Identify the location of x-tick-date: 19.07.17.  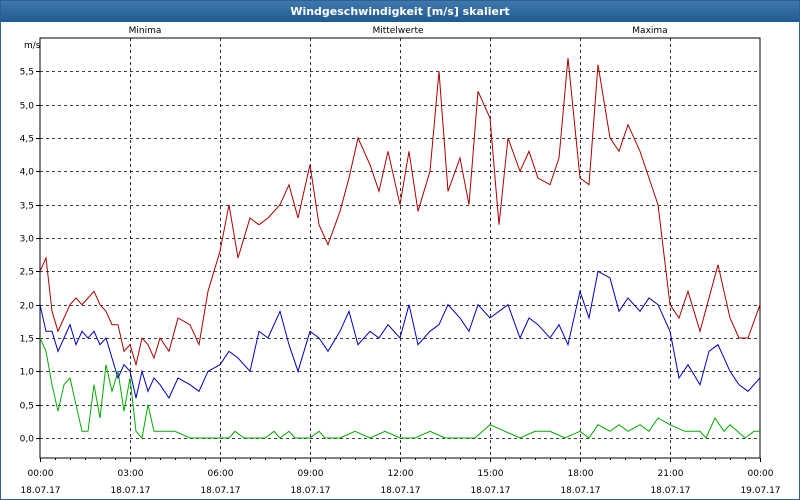
(760, 491).